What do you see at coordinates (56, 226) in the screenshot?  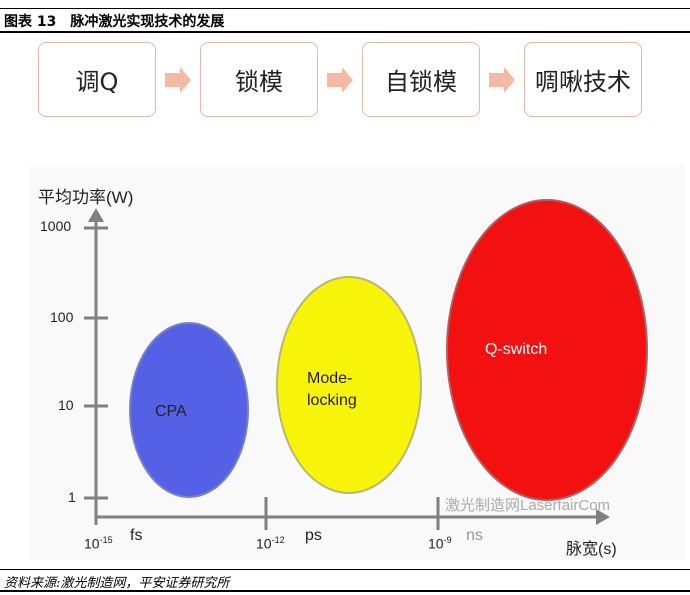 I see `y-tick-1000: 1000` at bounding box center [56, 226].